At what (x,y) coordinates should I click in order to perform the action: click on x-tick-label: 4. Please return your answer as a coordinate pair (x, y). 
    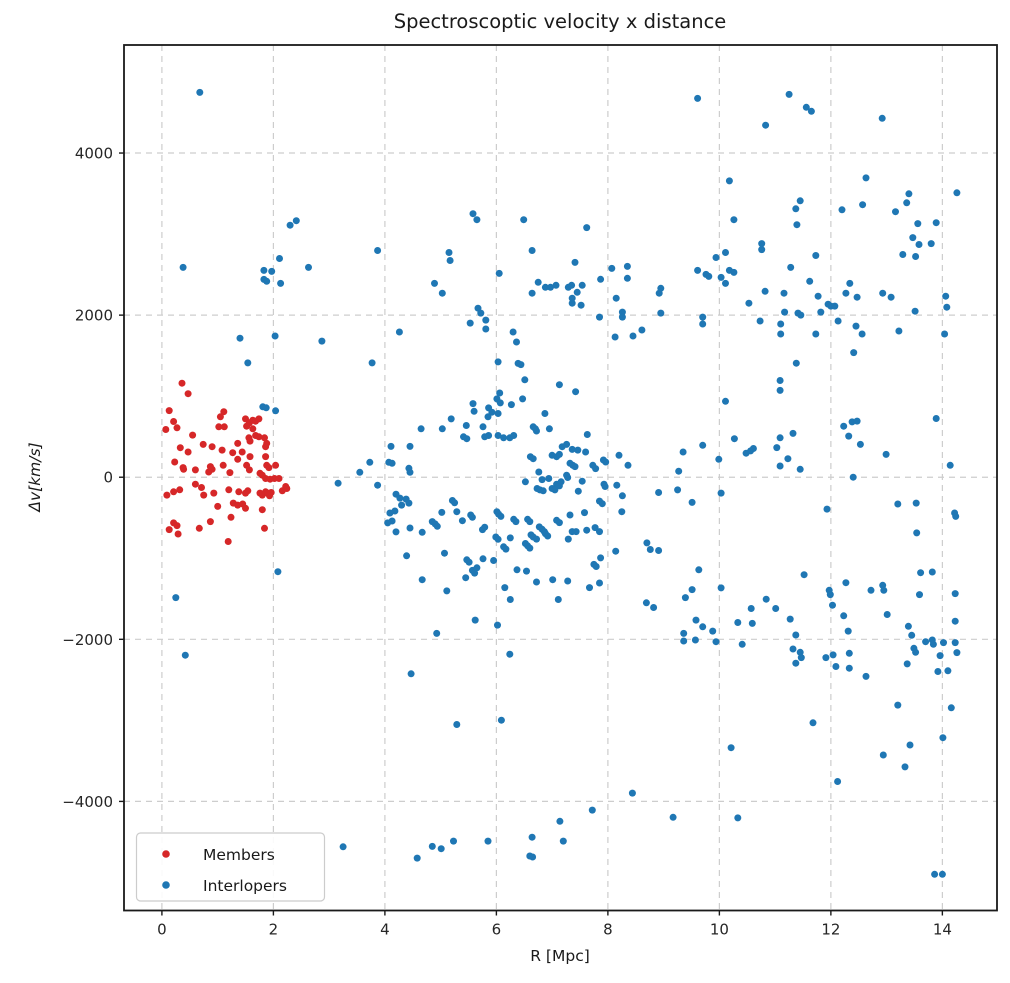
    Looking at the image, I should click on (385, 930).